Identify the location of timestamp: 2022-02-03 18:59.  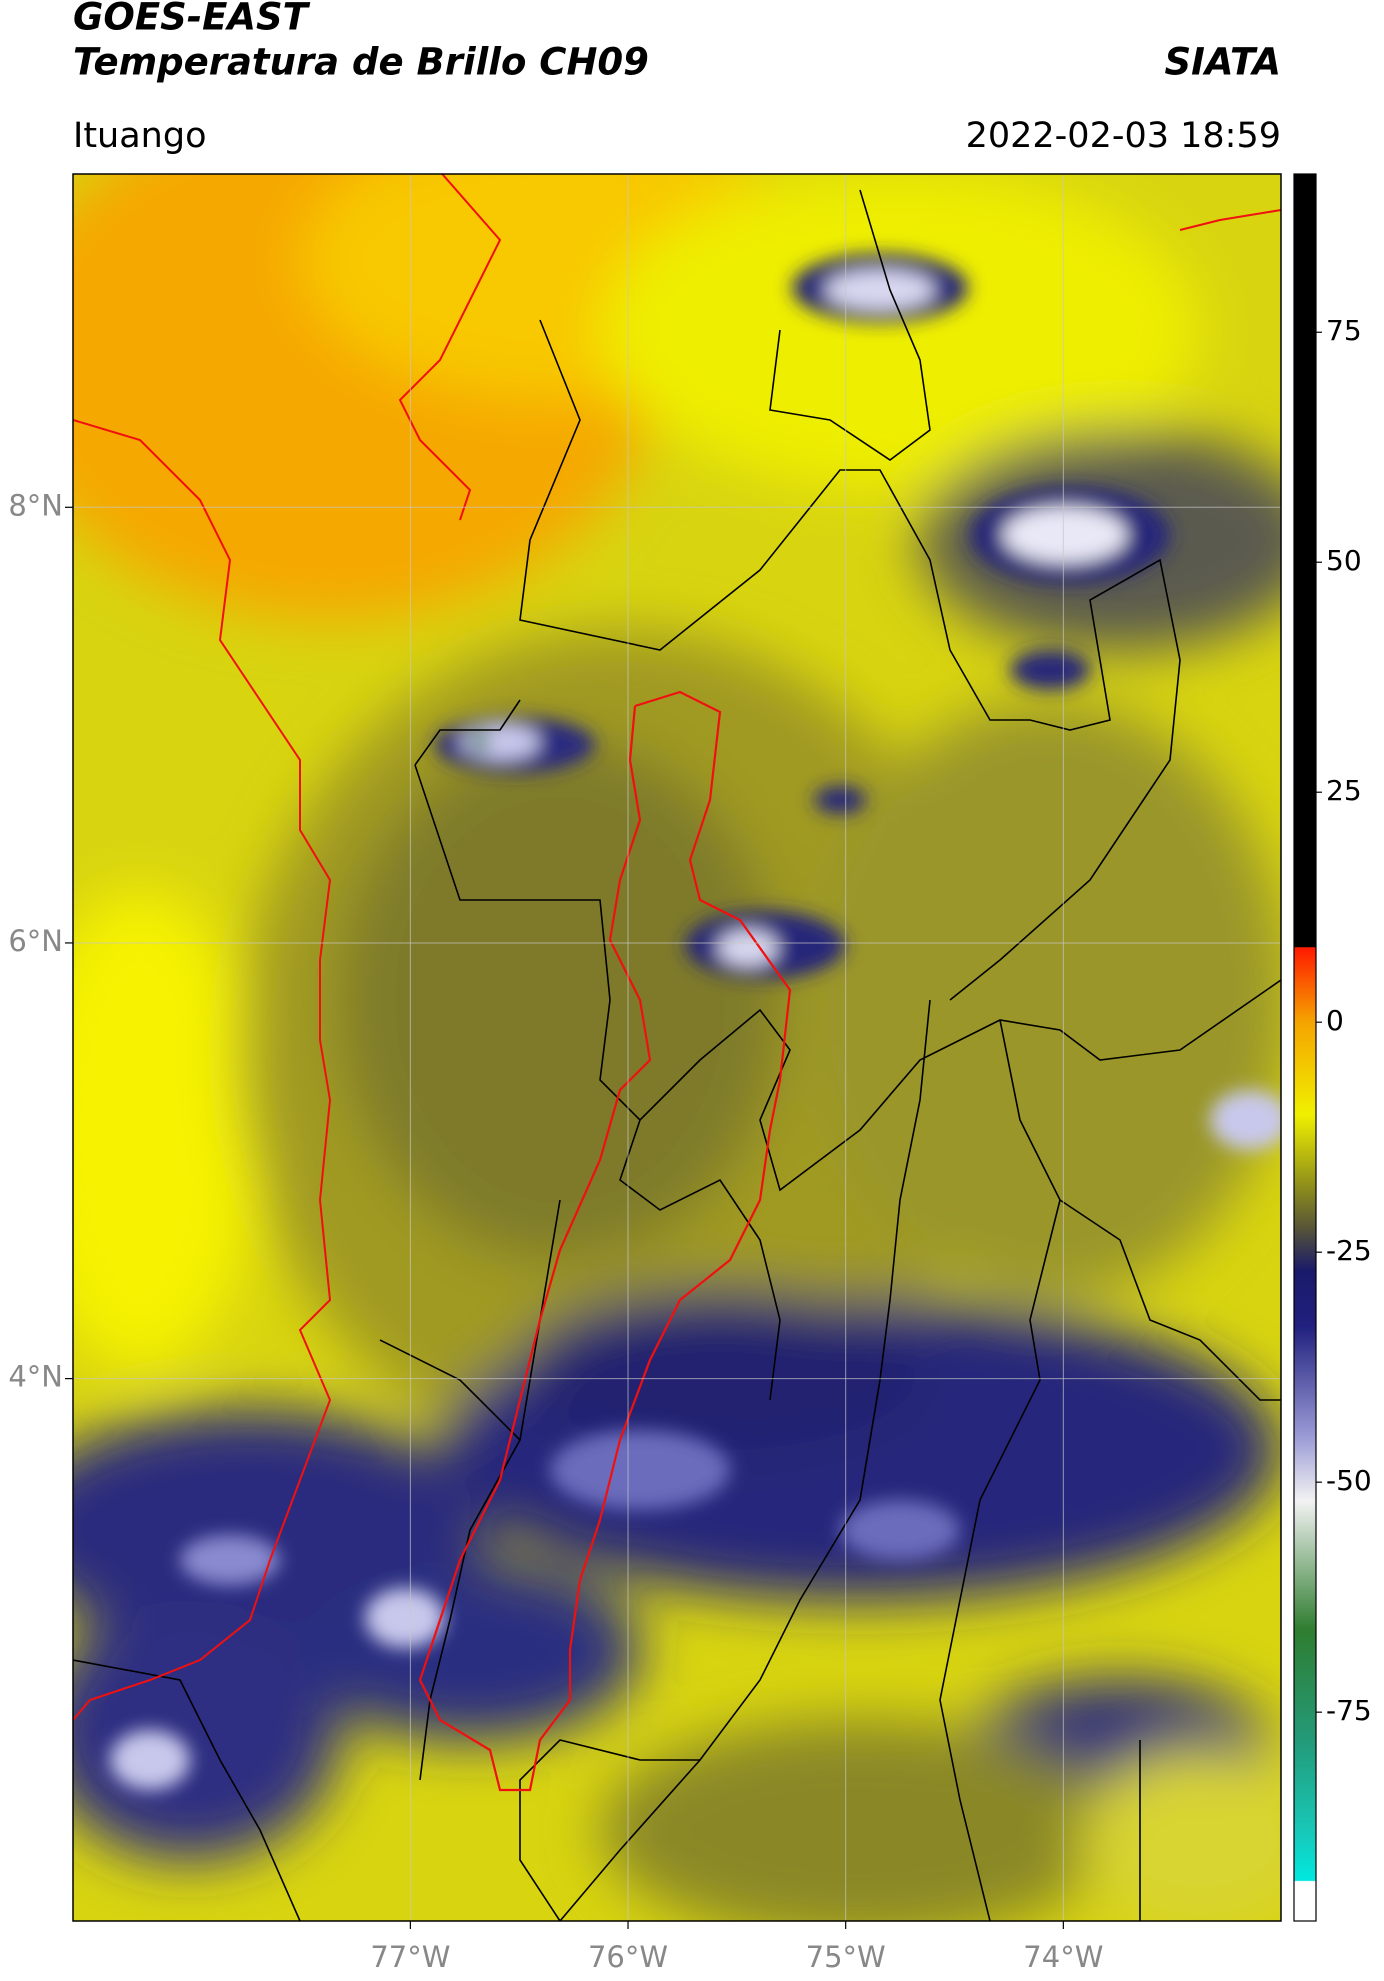
(1123, 136).